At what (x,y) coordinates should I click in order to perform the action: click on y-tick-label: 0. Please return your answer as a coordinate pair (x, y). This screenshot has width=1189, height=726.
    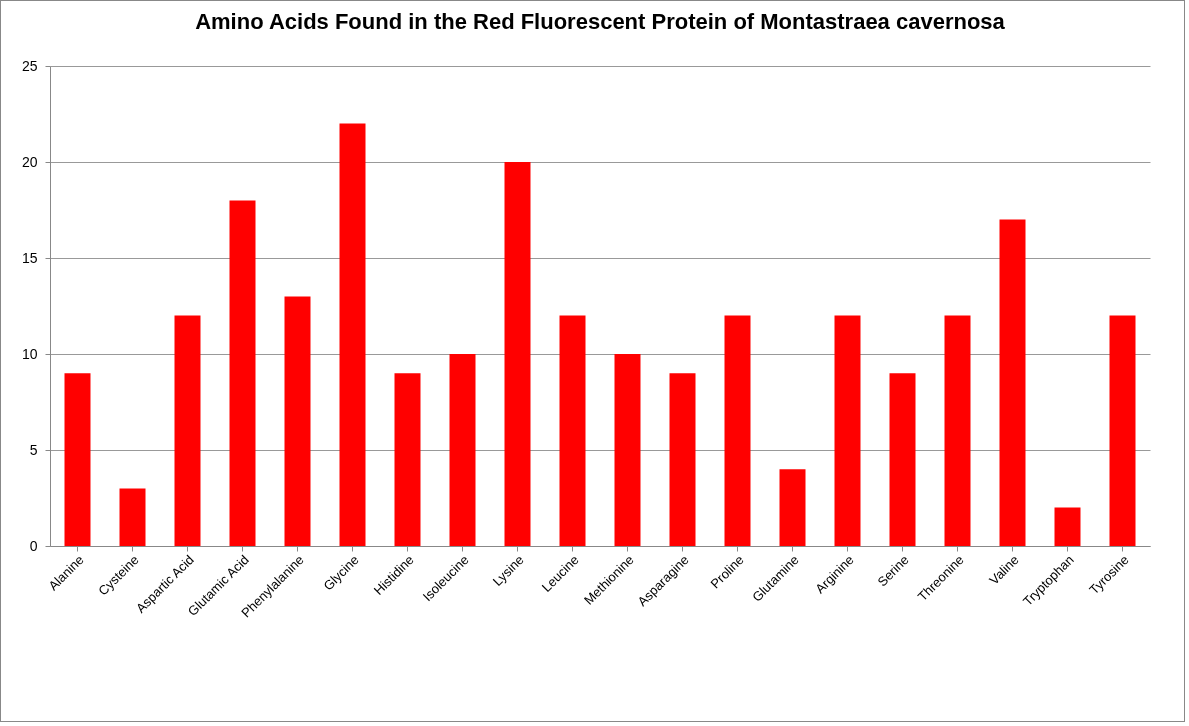
    Looking at the image, I should click on (33, 545).